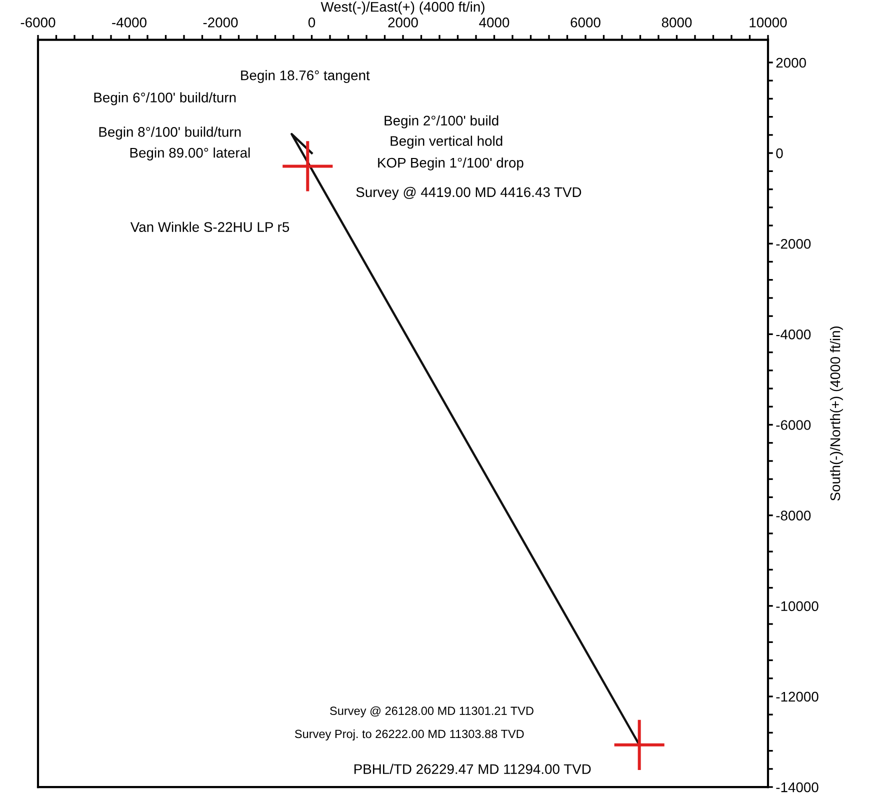 The width and height of the screenshot is (893, 797). What do you see at coordinates (791, 63) in the screenshot?
I see `y-tick-label: 2000` at bounding box center [791, 63].